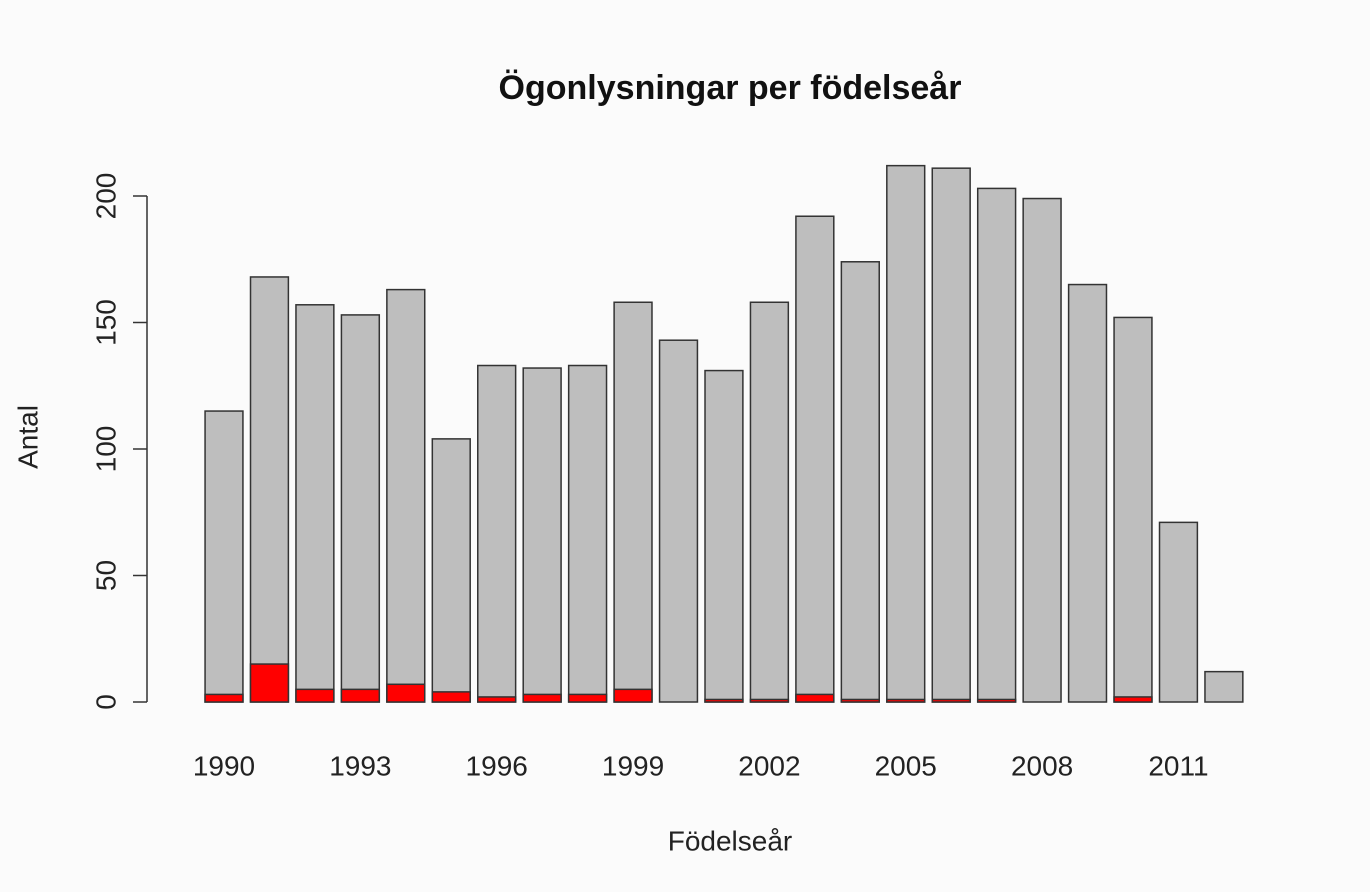  I want to click on y-tick-label: 200, so click(105, 196).